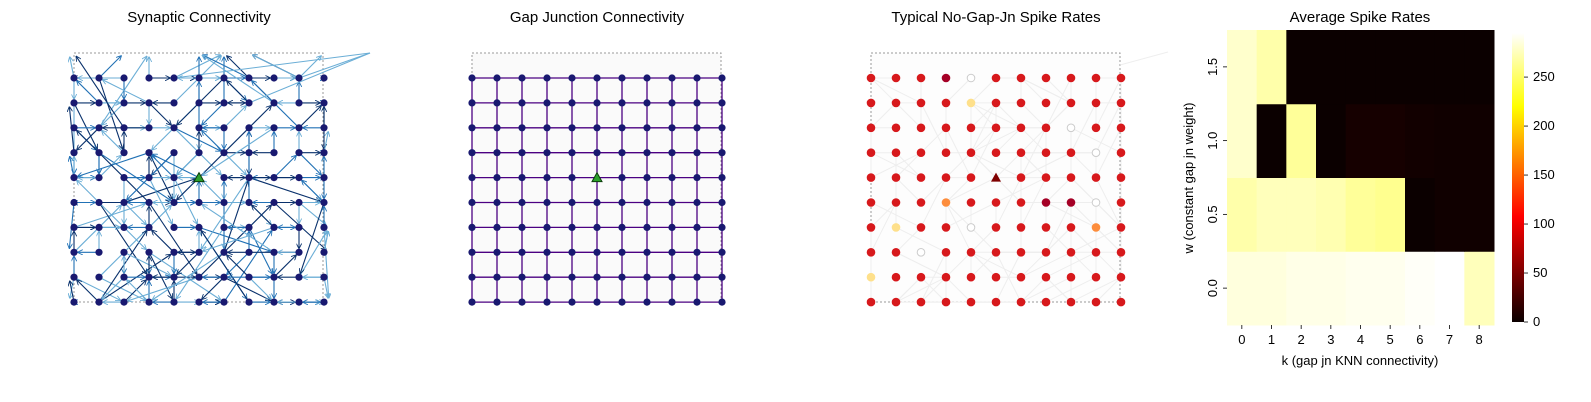 This screenshot has width=1591, height=402. Describe the element at coordinates (1301, 339) in the screenshot. I see `x-tick-label: 2` at that location.